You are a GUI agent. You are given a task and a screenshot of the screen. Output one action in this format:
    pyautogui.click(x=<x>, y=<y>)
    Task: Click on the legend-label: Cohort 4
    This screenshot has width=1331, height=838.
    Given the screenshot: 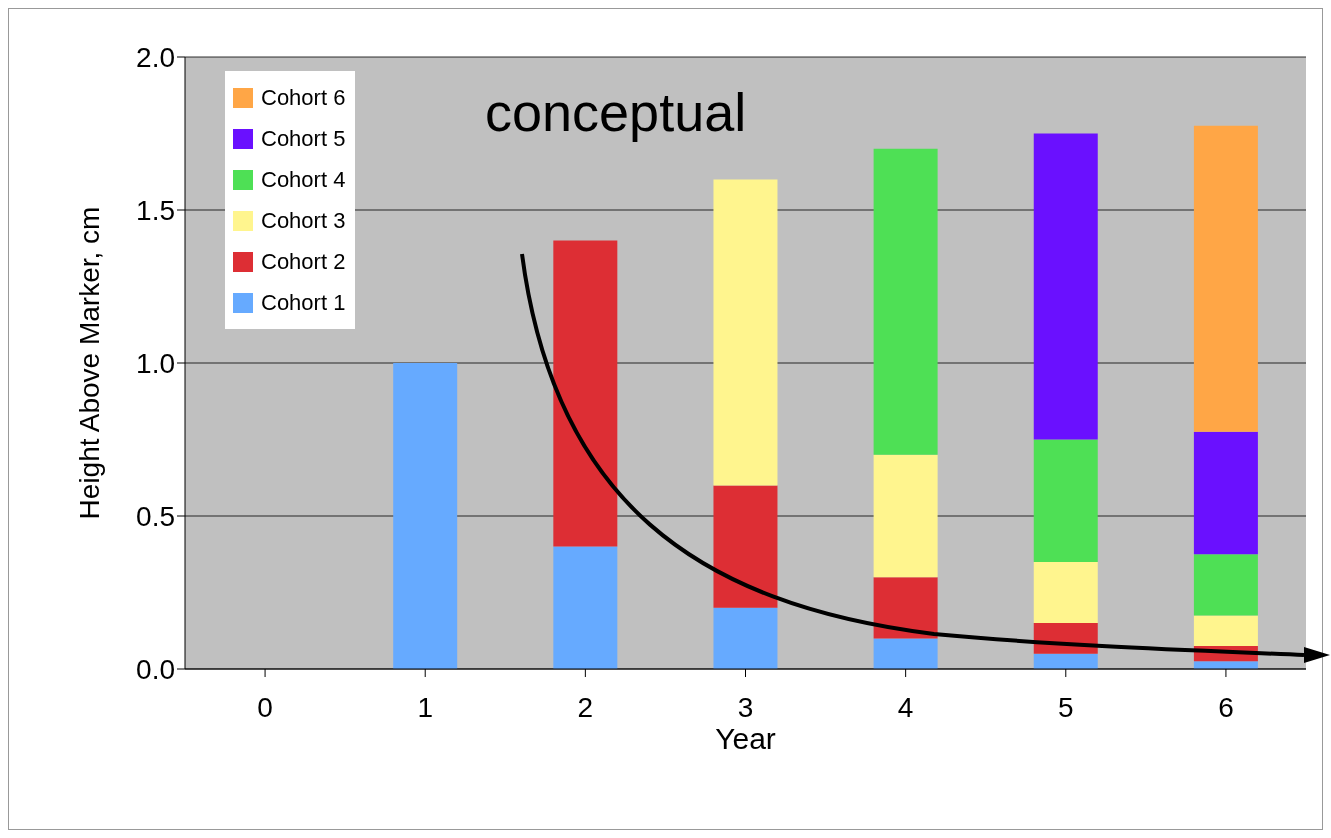 What is the action you would take?
    pyautogui.click(x=303, y=179)
    